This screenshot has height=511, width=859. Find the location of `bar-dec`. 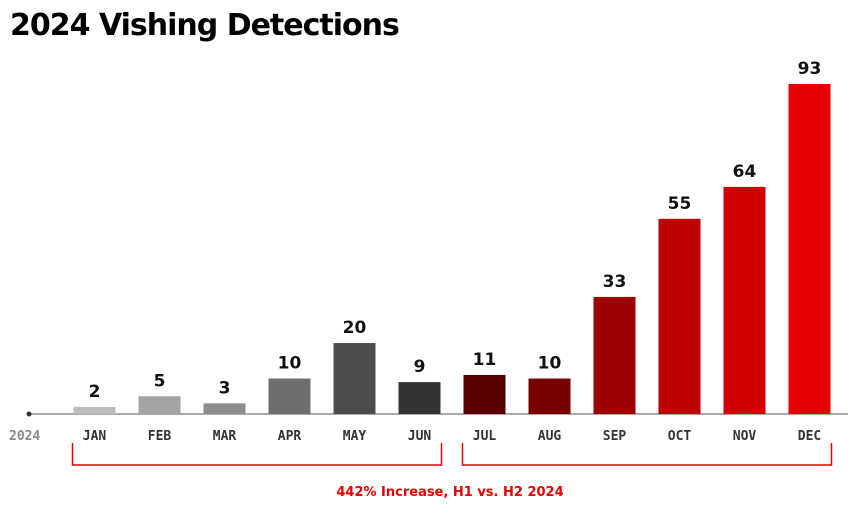

bar-dec is located at coordinates (809, 249).